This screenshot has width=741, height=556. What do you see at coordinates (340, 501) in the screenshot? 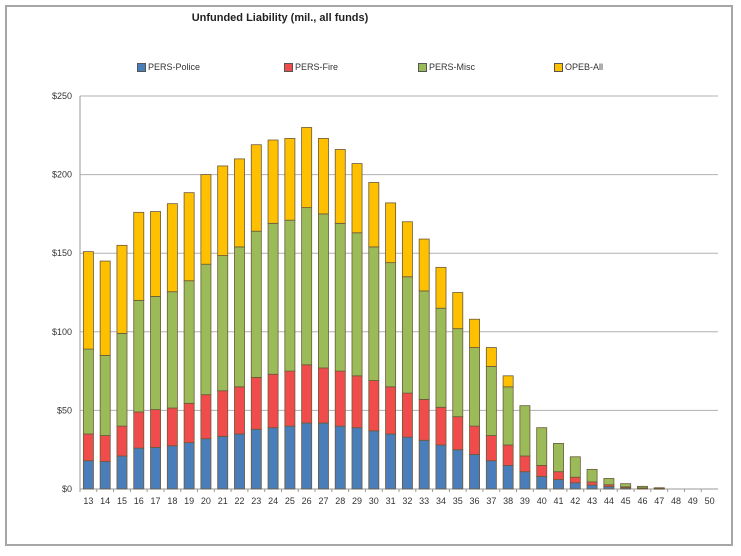
I see `x-tick-label: 28` at bounding box center [340, 501].